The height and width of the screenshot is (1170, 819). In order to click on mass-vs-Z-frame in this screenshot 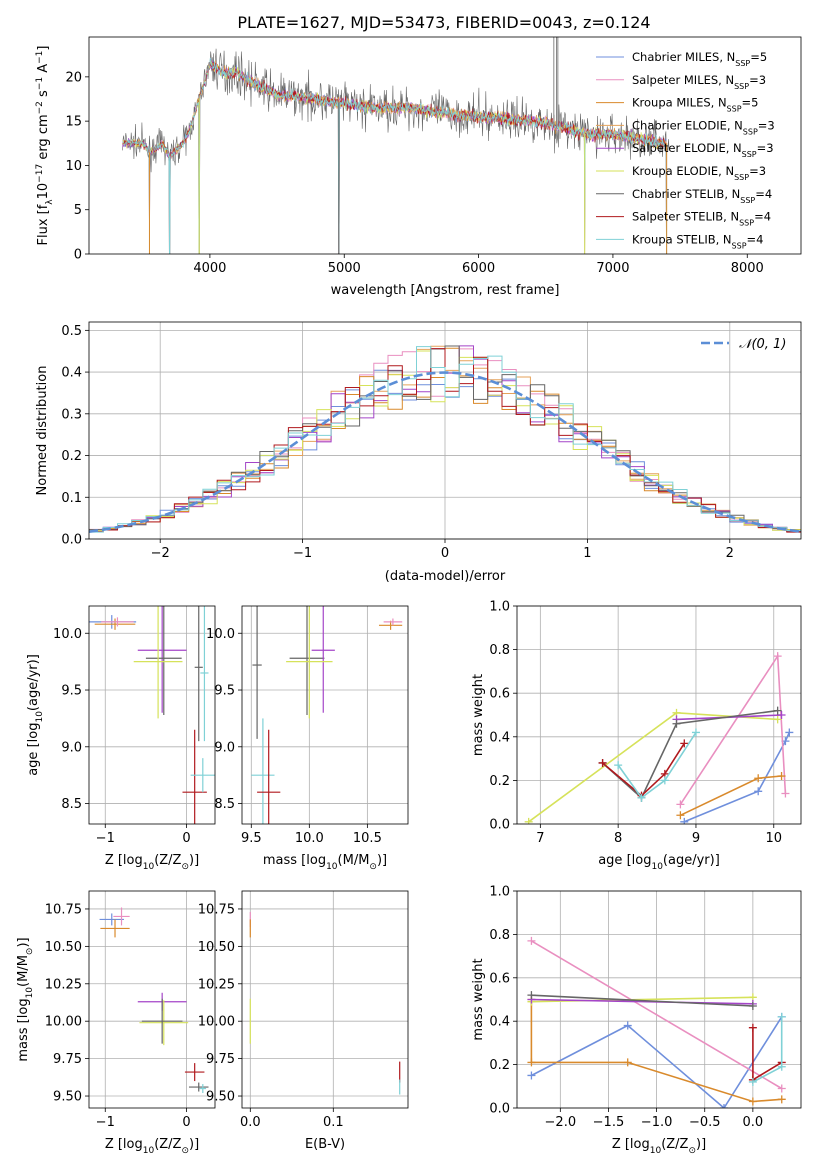, I will do `click(152, 999)`.